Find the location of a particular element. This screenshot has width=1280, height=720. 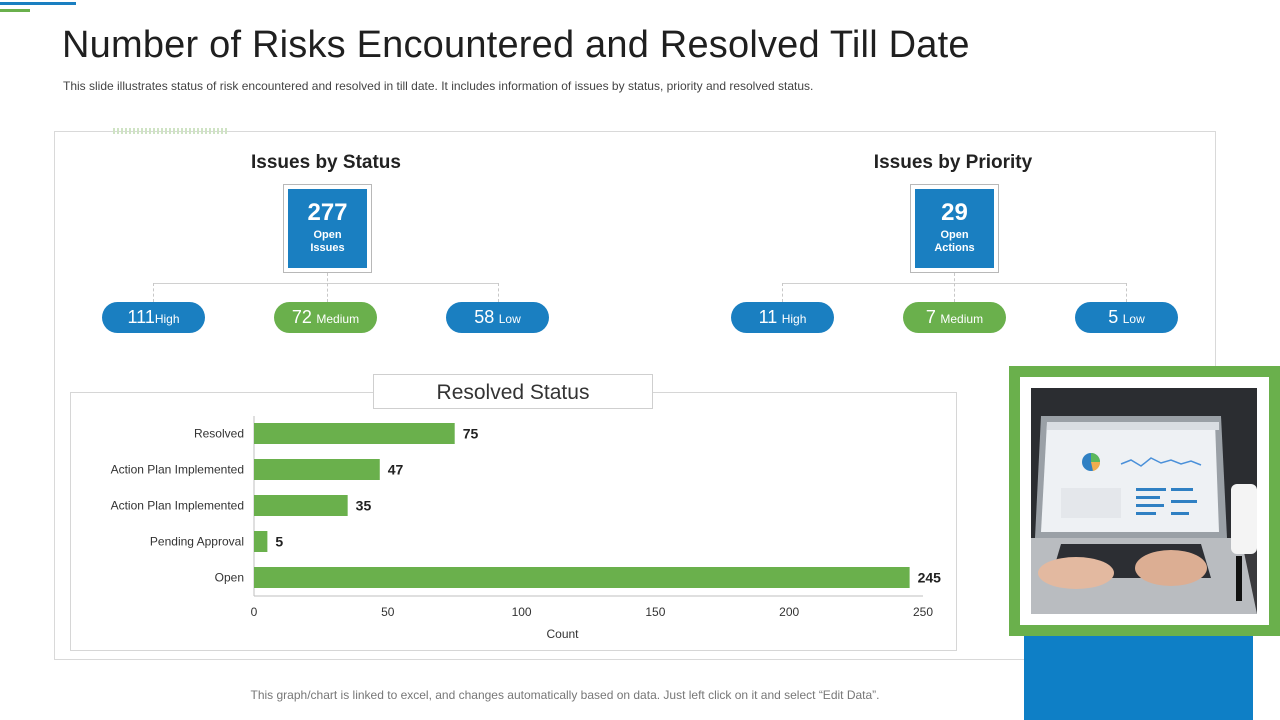

laptop-photo is located at coordinates (1144, 501).